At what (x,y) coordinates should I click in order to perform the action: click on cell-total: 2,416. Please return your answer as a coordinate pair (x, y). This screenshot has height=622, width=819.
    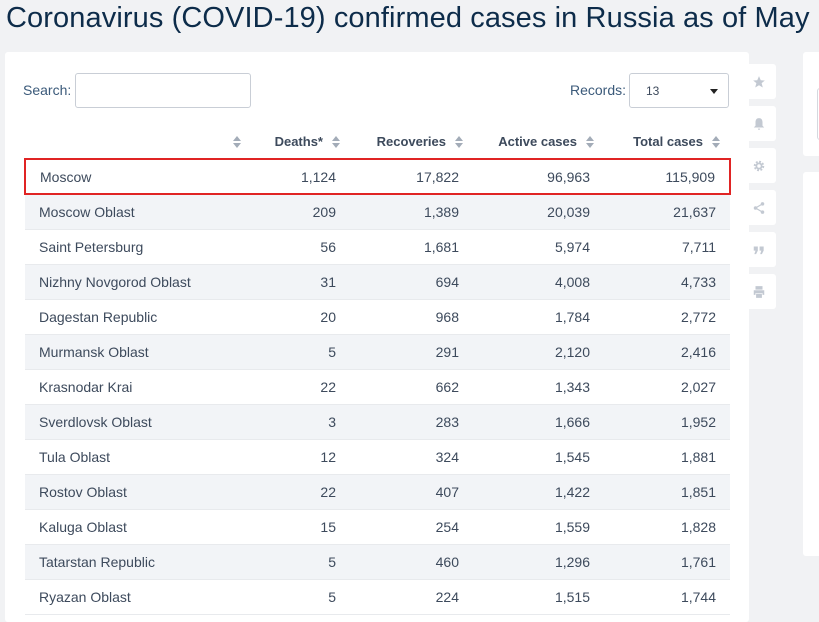
    Looking at the image, I should click on (667, 352).